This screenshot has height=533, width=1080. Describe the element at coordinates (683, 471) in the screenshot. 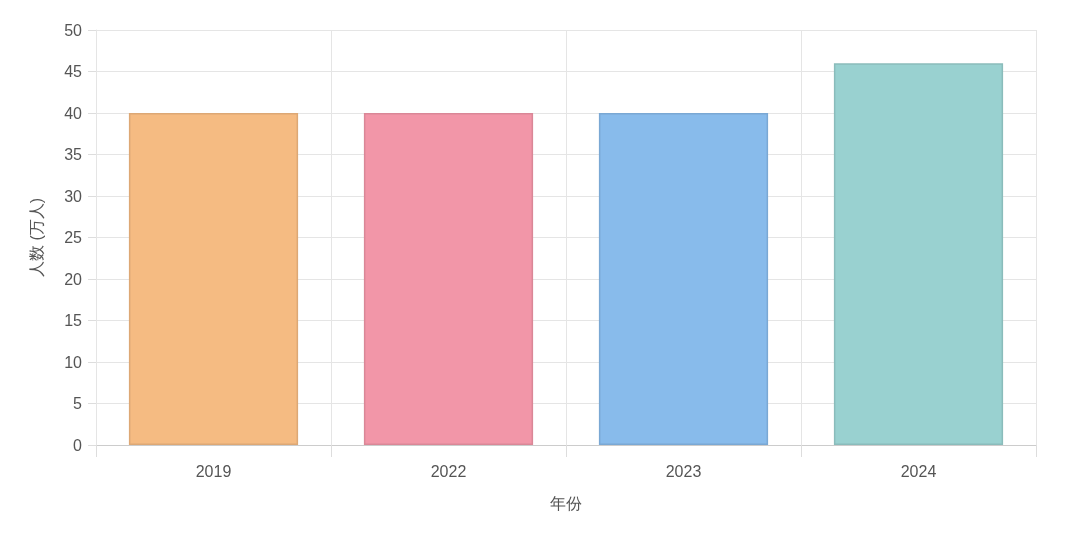

I see `x-tick-label: 2023` at that location.